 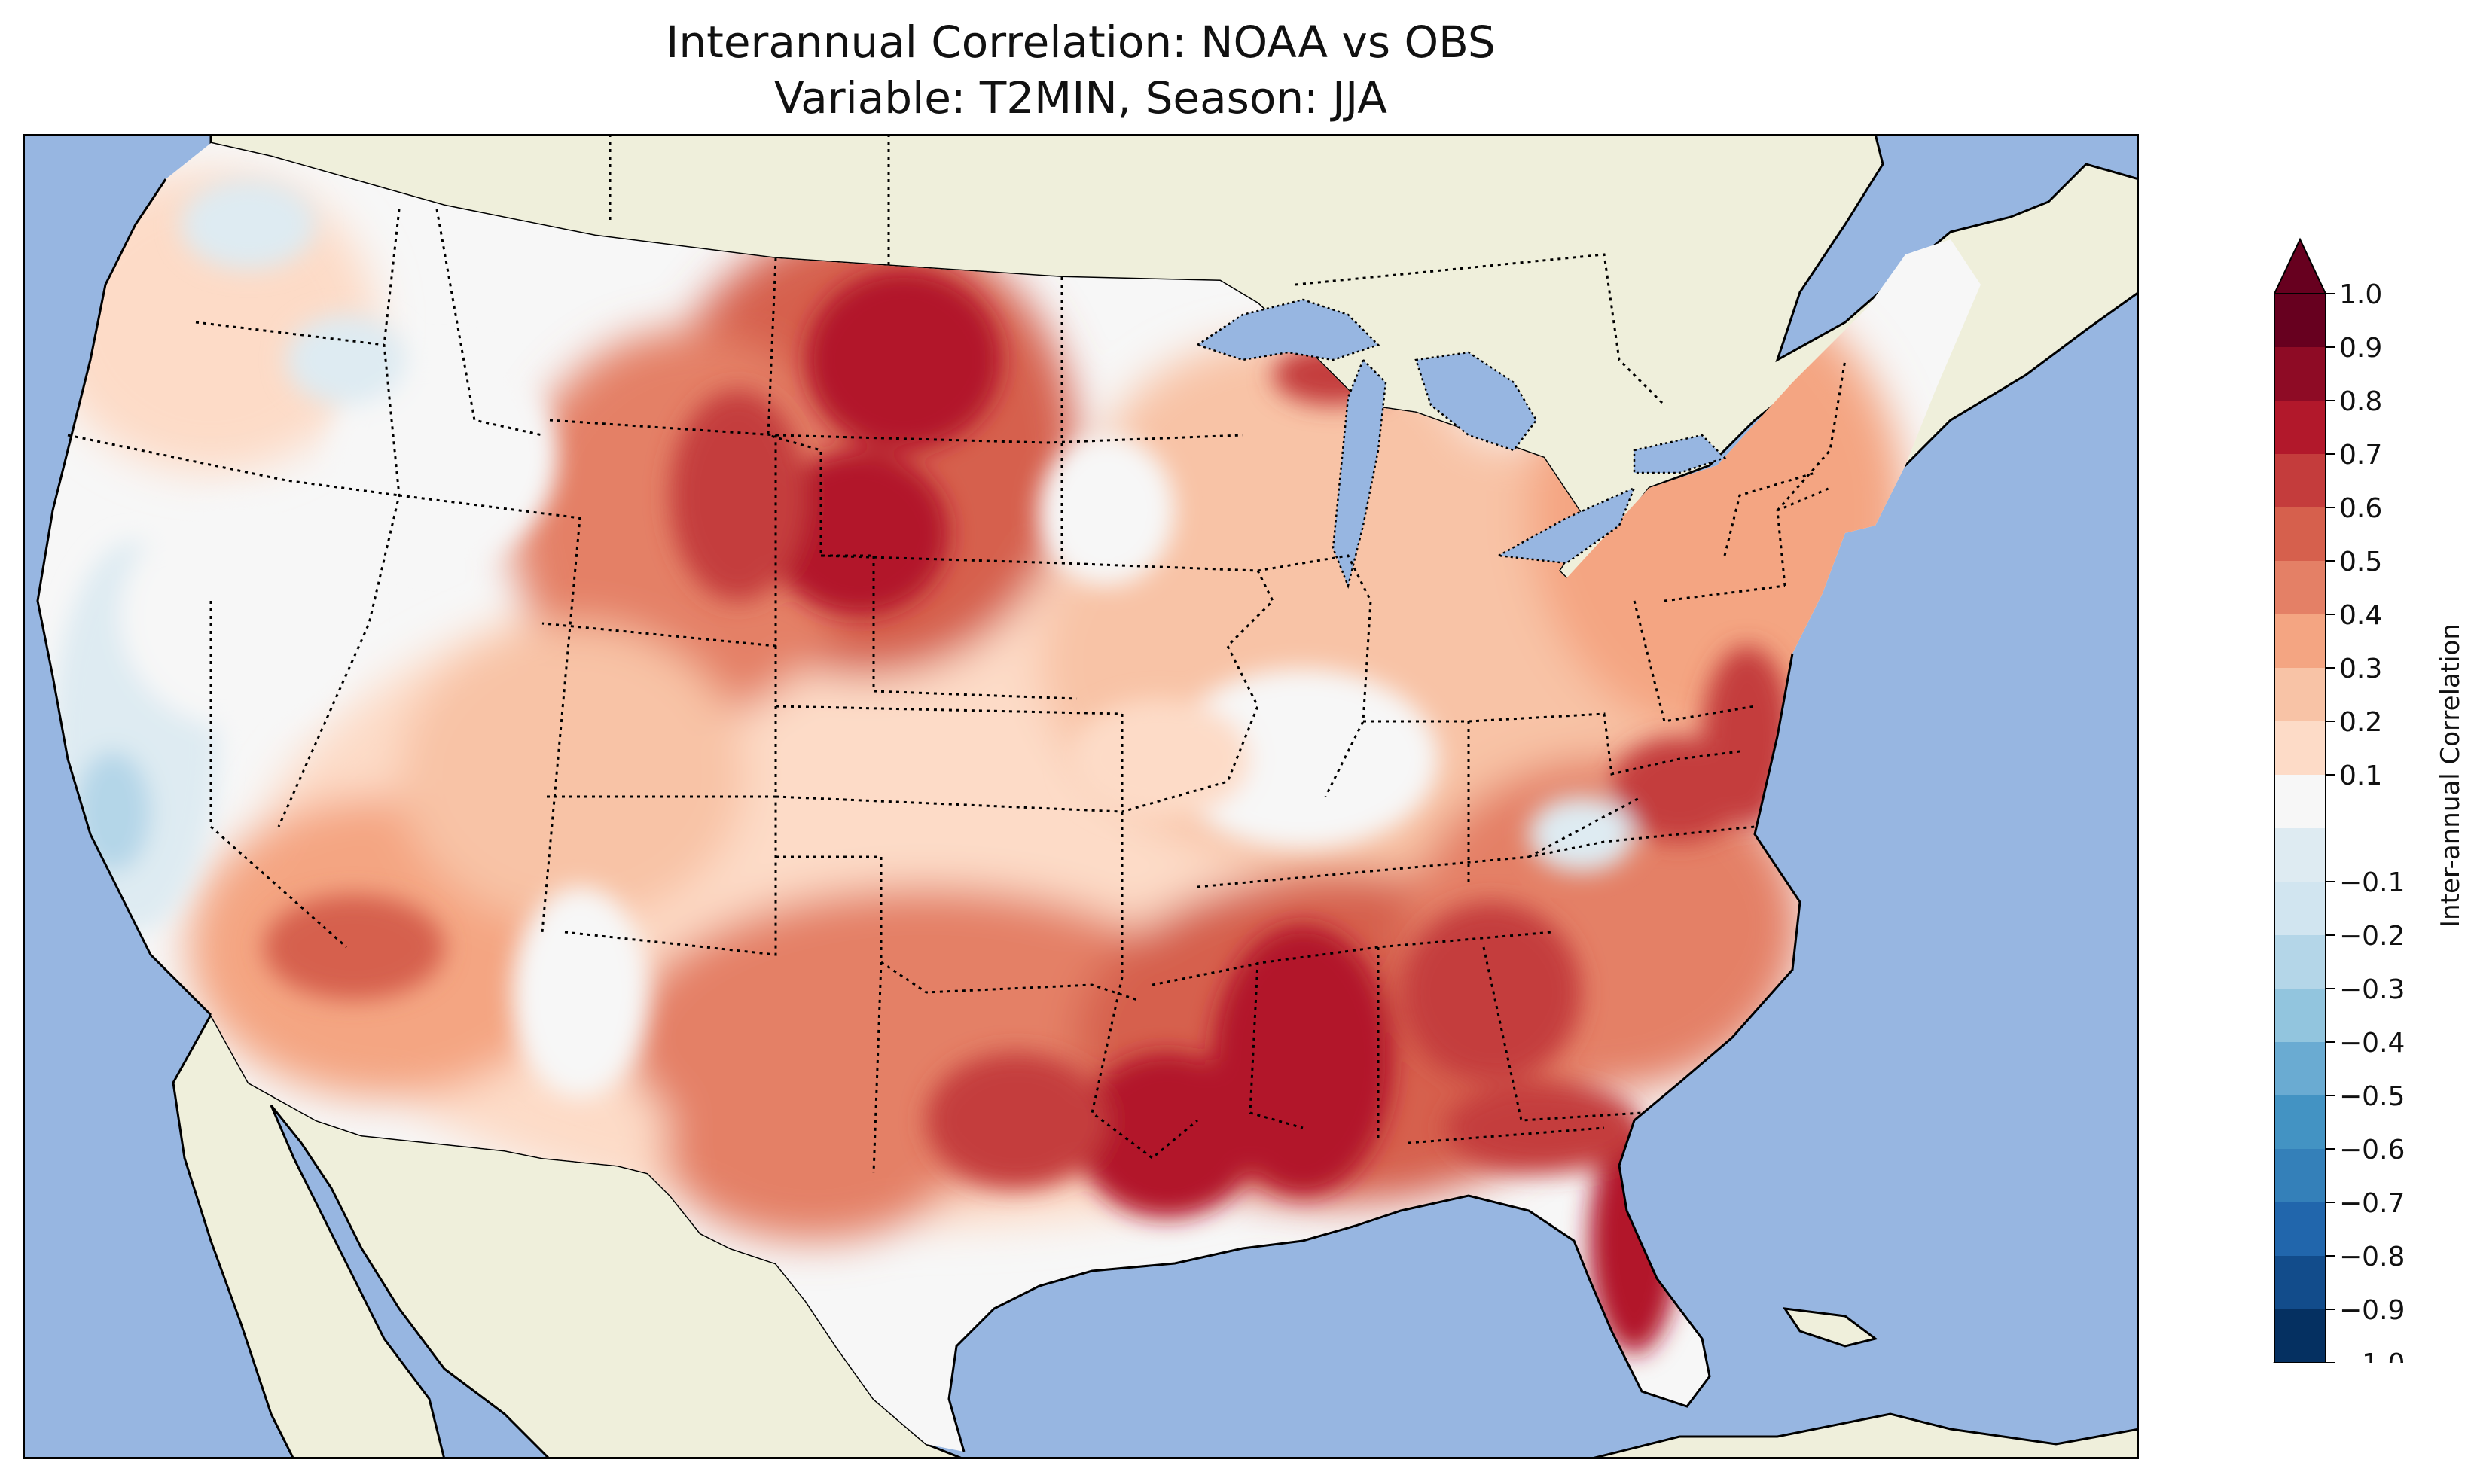 I want to click on colorbar-tick-label: 0.7, so click(x=2361, y=455).